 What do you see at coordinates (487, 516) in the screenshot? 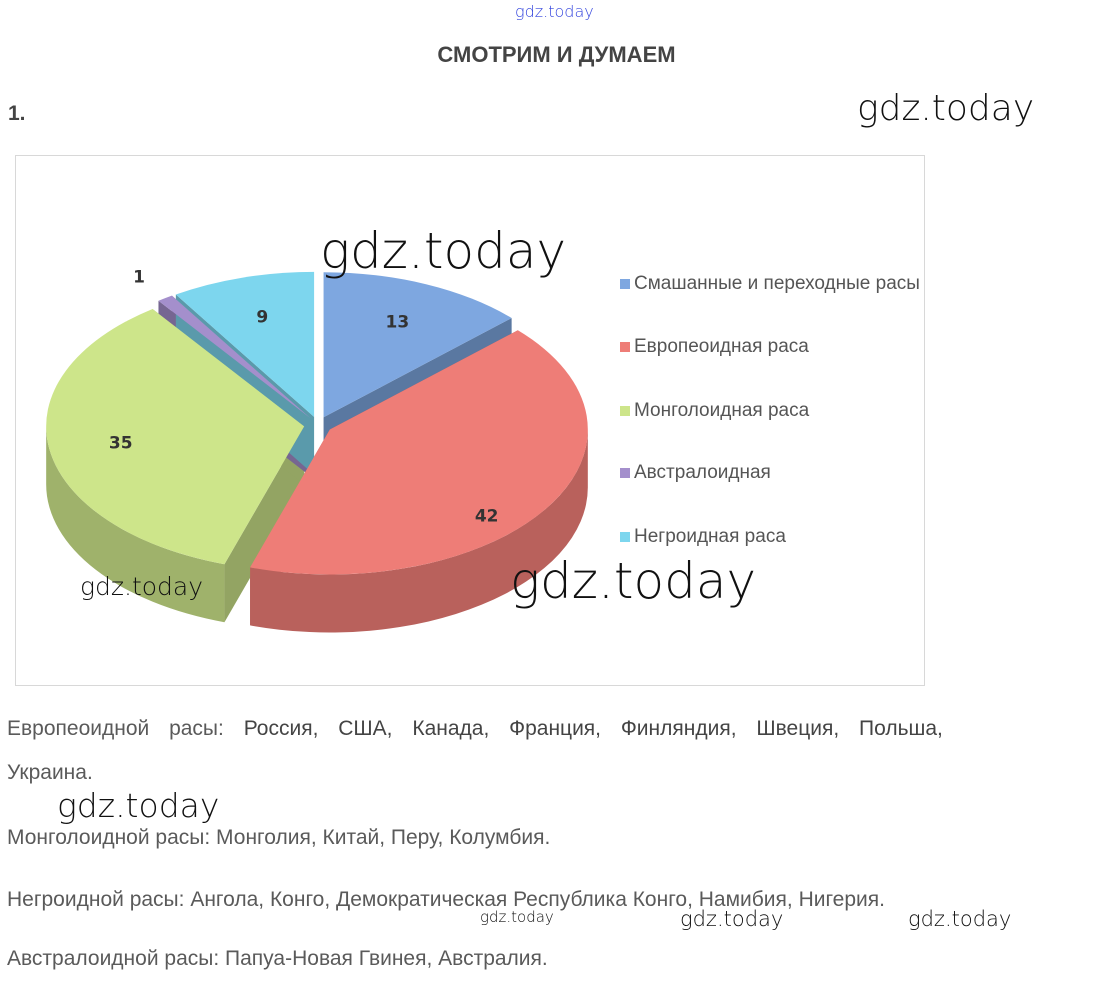
I see `data-label: 42` at bounding box center [487, 516].